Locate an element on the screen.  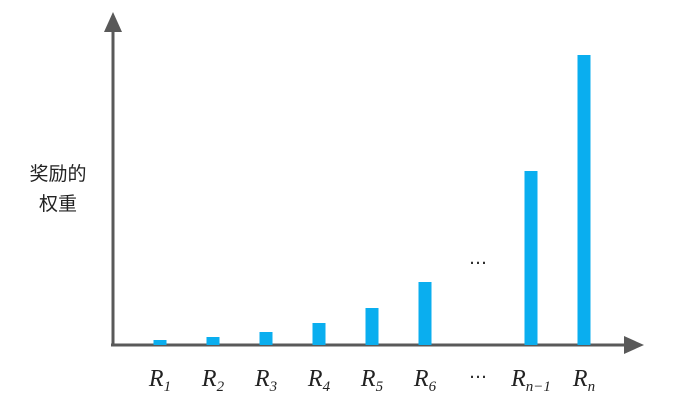
y-label: 奖励的 is located at coordinates (57, 174).